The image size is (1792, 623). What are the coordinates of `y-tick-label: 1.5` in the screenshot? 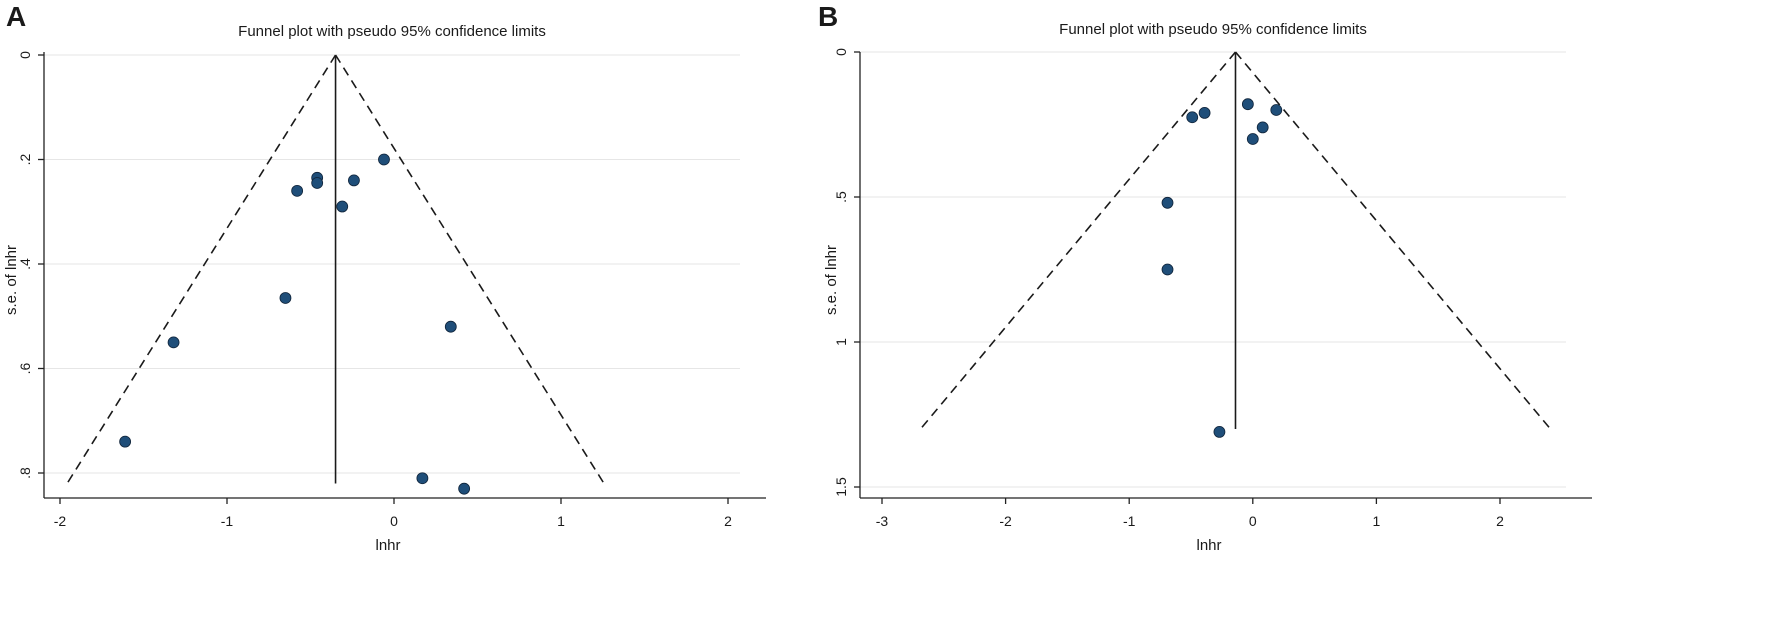 It's located at (841, 487).